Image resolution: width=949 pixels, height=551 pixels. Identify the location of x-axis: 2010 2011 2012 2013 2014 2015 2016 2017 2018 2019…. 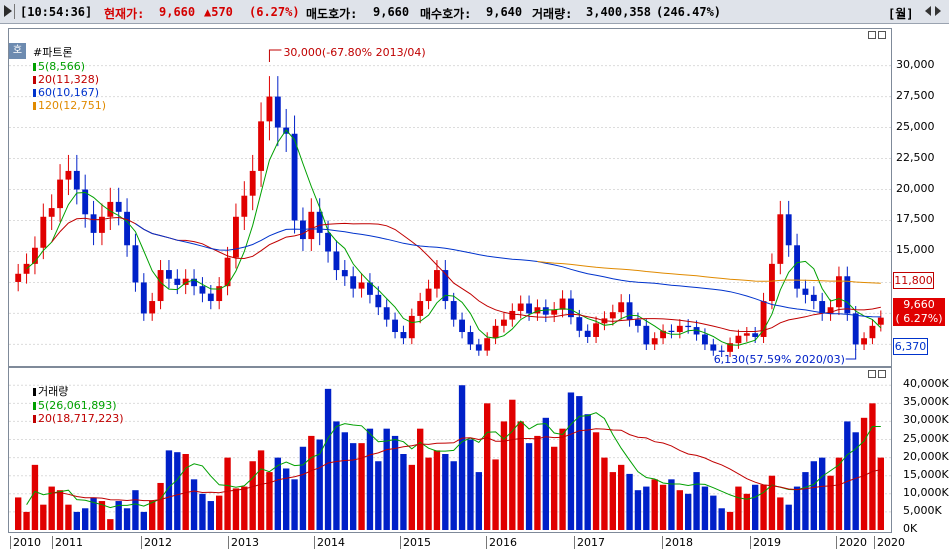
(456, 542).